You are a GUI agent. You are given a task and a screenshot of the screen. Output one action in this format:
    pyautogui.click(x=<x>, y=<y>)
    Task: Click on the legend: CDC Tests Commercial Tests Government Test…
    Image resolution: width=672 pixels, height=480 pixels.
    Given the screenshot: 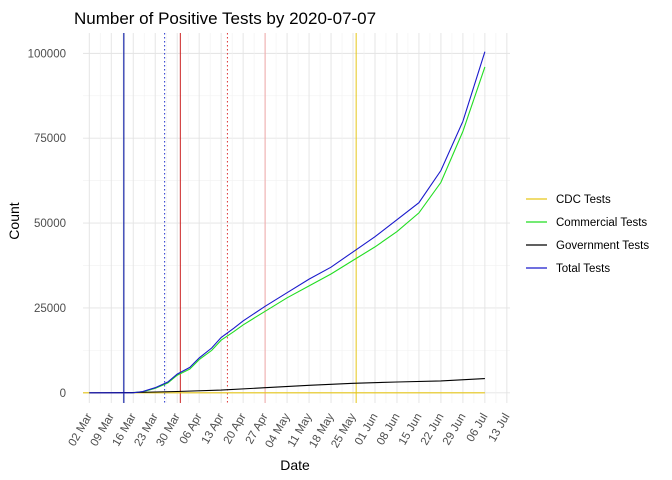 What is the action you would take?
    pyautogui.click(x=587, y=234)
    